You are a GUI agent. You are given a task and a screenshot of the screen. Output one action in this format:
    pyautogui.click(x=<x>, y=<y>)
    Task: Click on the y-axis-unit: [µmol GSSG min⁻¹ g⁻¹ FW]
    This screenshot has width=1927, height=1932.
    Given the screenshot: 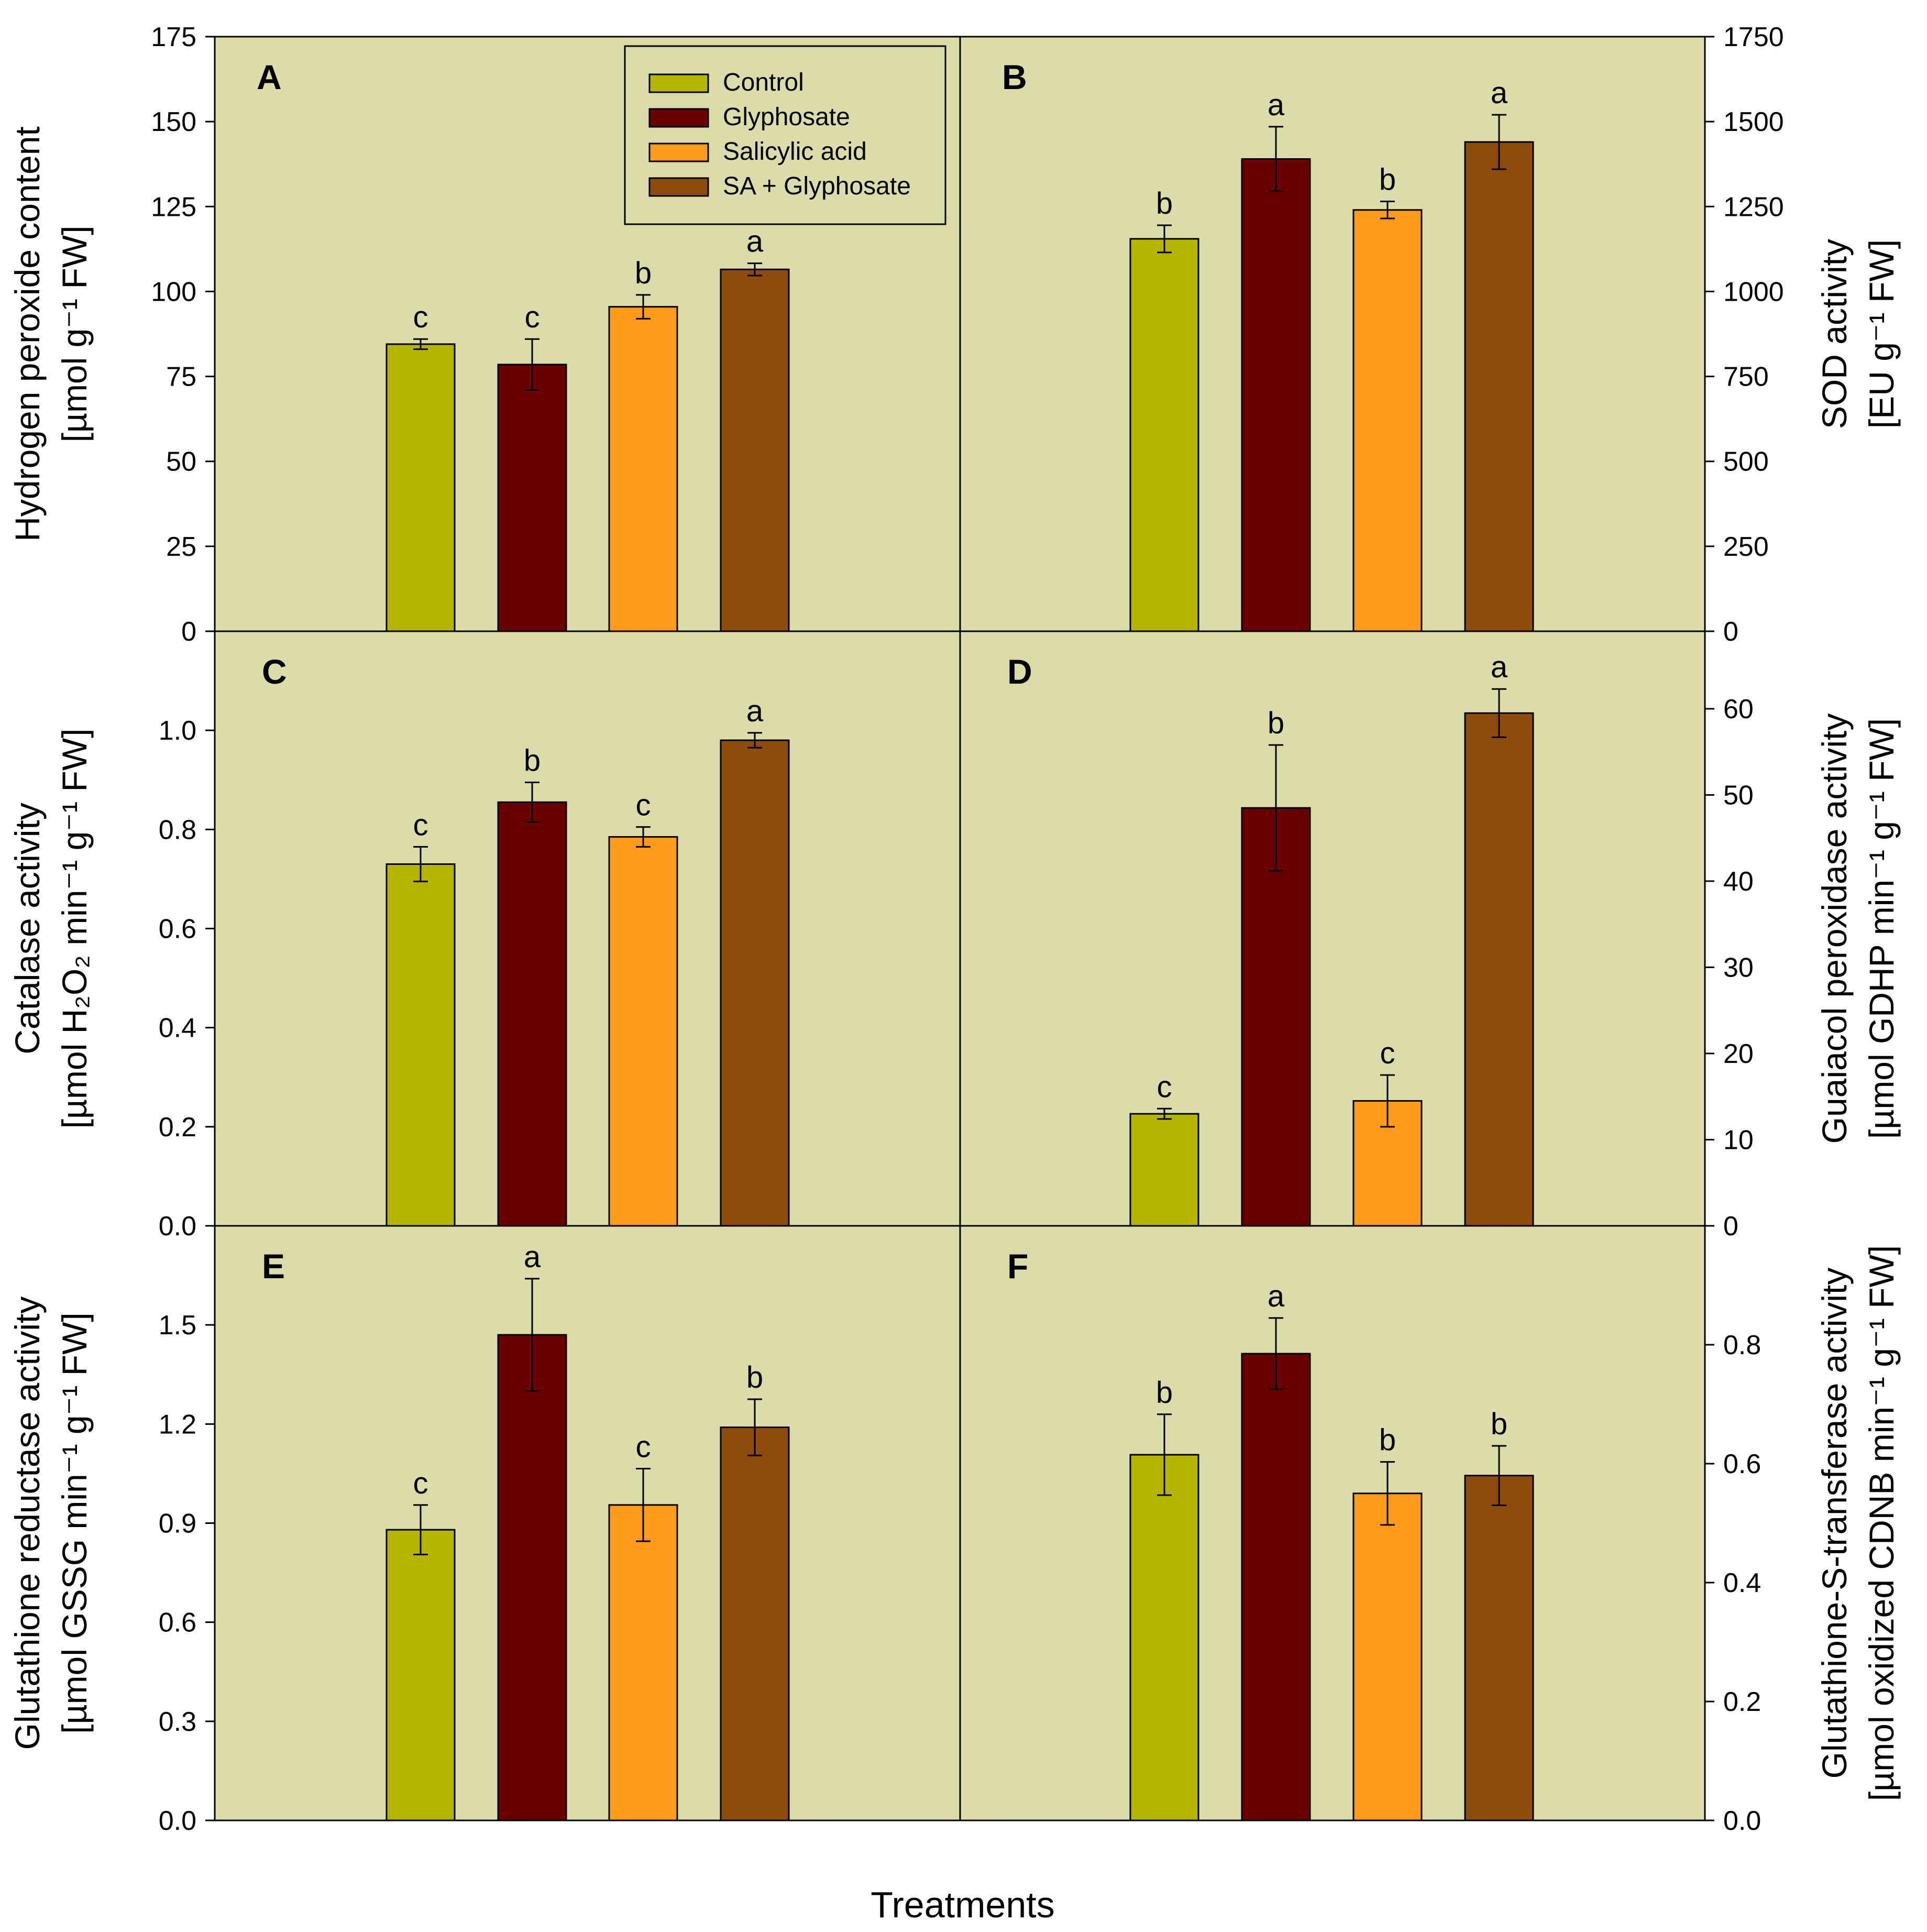 What is the action you would take?
    pyautogui.click(x=74, y=1522)
    